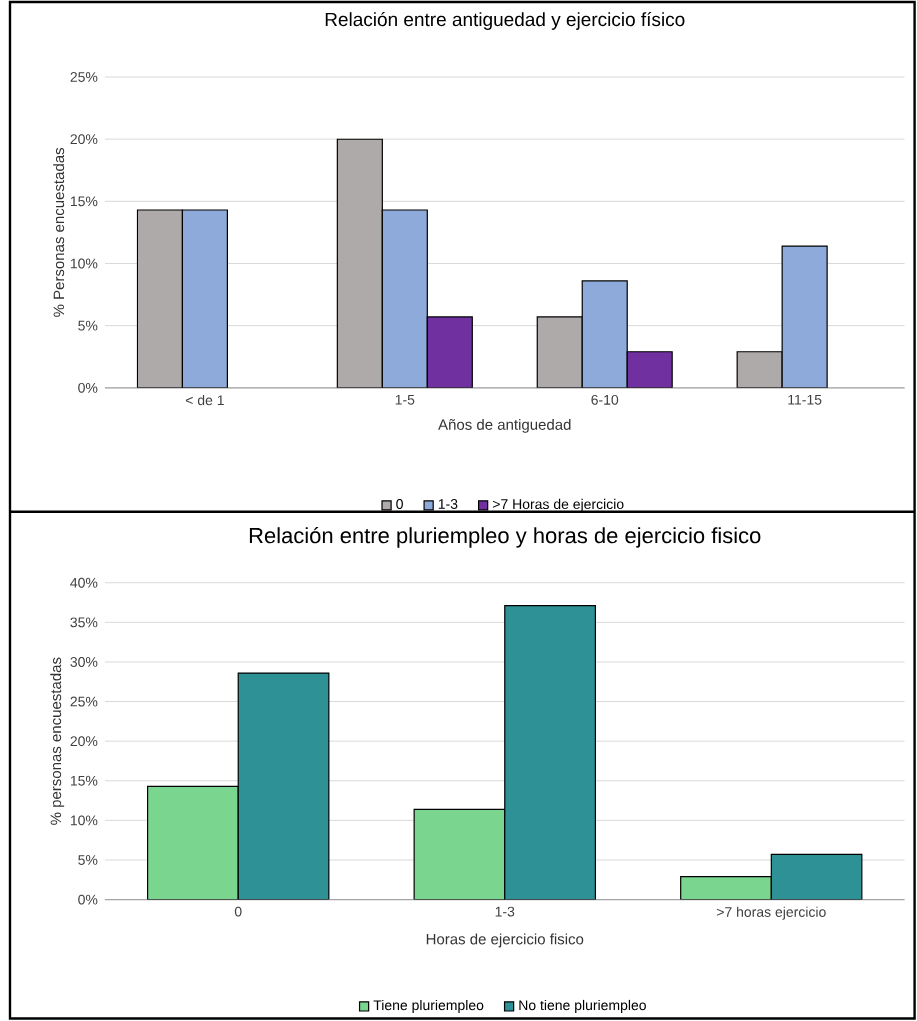 This screenshot has width=917, height=1021. Describe the element at coordinates (205, 400) in the screenshot. I see `x-tick-label: < de 1` at that location.